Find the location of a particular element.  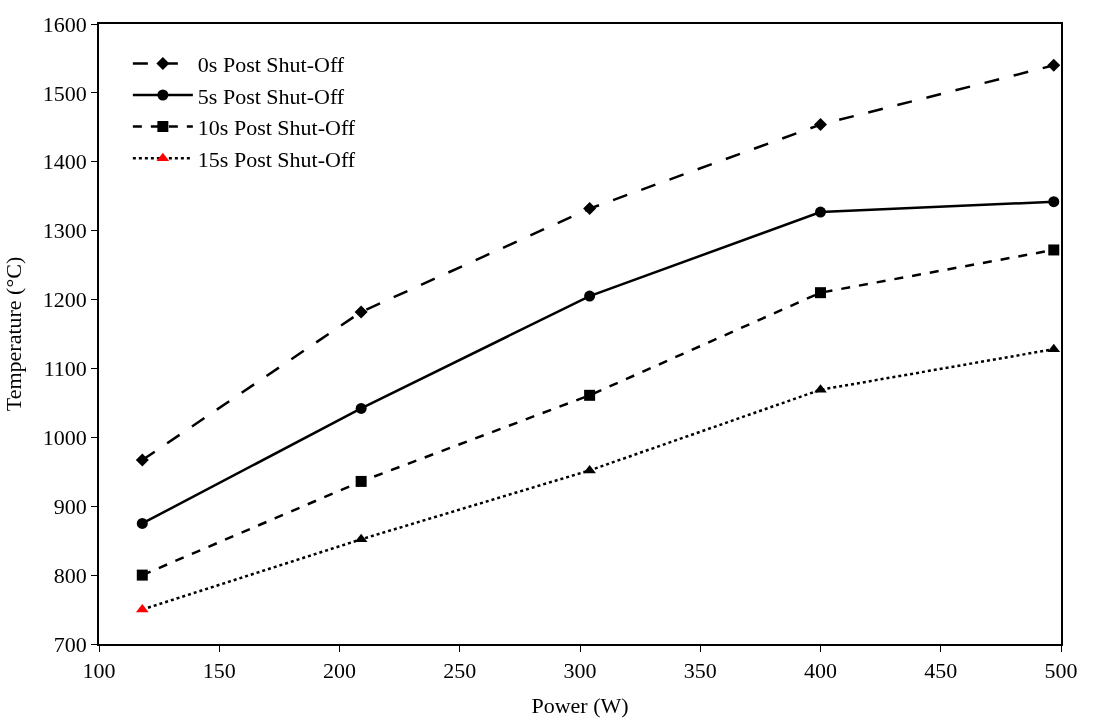

x-tick-label: 150 is located at coordinates (219, 671).